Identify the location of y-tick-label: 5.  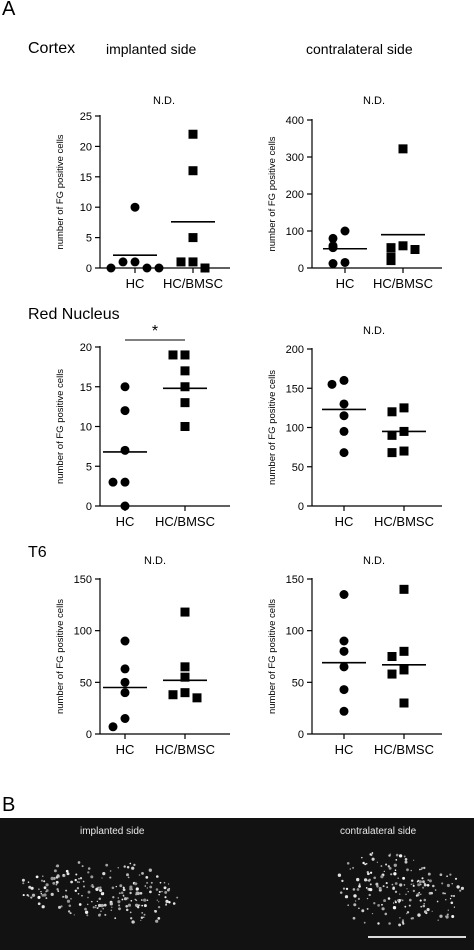
(89, 239).